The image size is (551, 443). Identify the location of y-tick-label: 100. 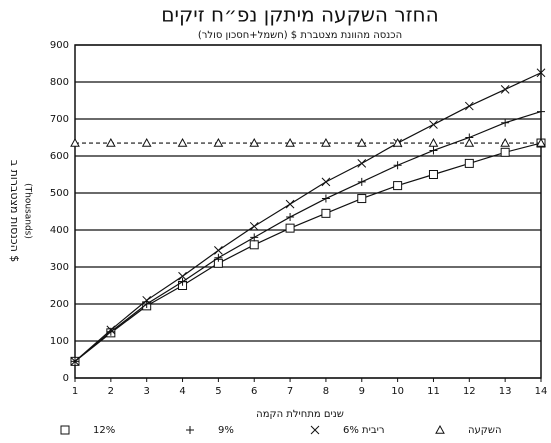
(59, 341).